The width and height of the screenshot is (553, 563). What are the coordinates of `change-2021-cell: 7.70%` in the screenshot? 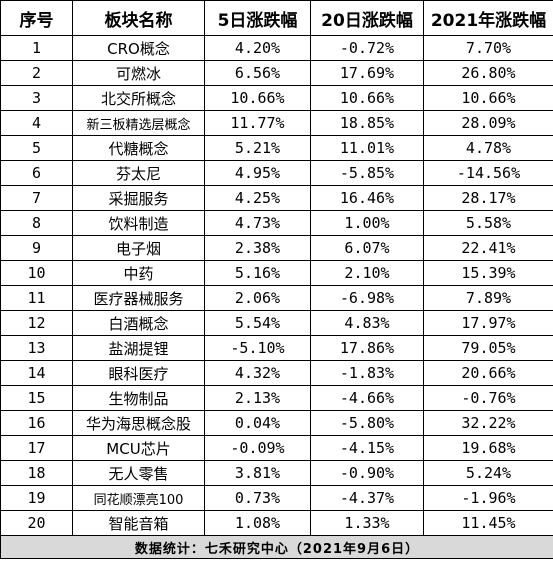 It's located at (488, 48).